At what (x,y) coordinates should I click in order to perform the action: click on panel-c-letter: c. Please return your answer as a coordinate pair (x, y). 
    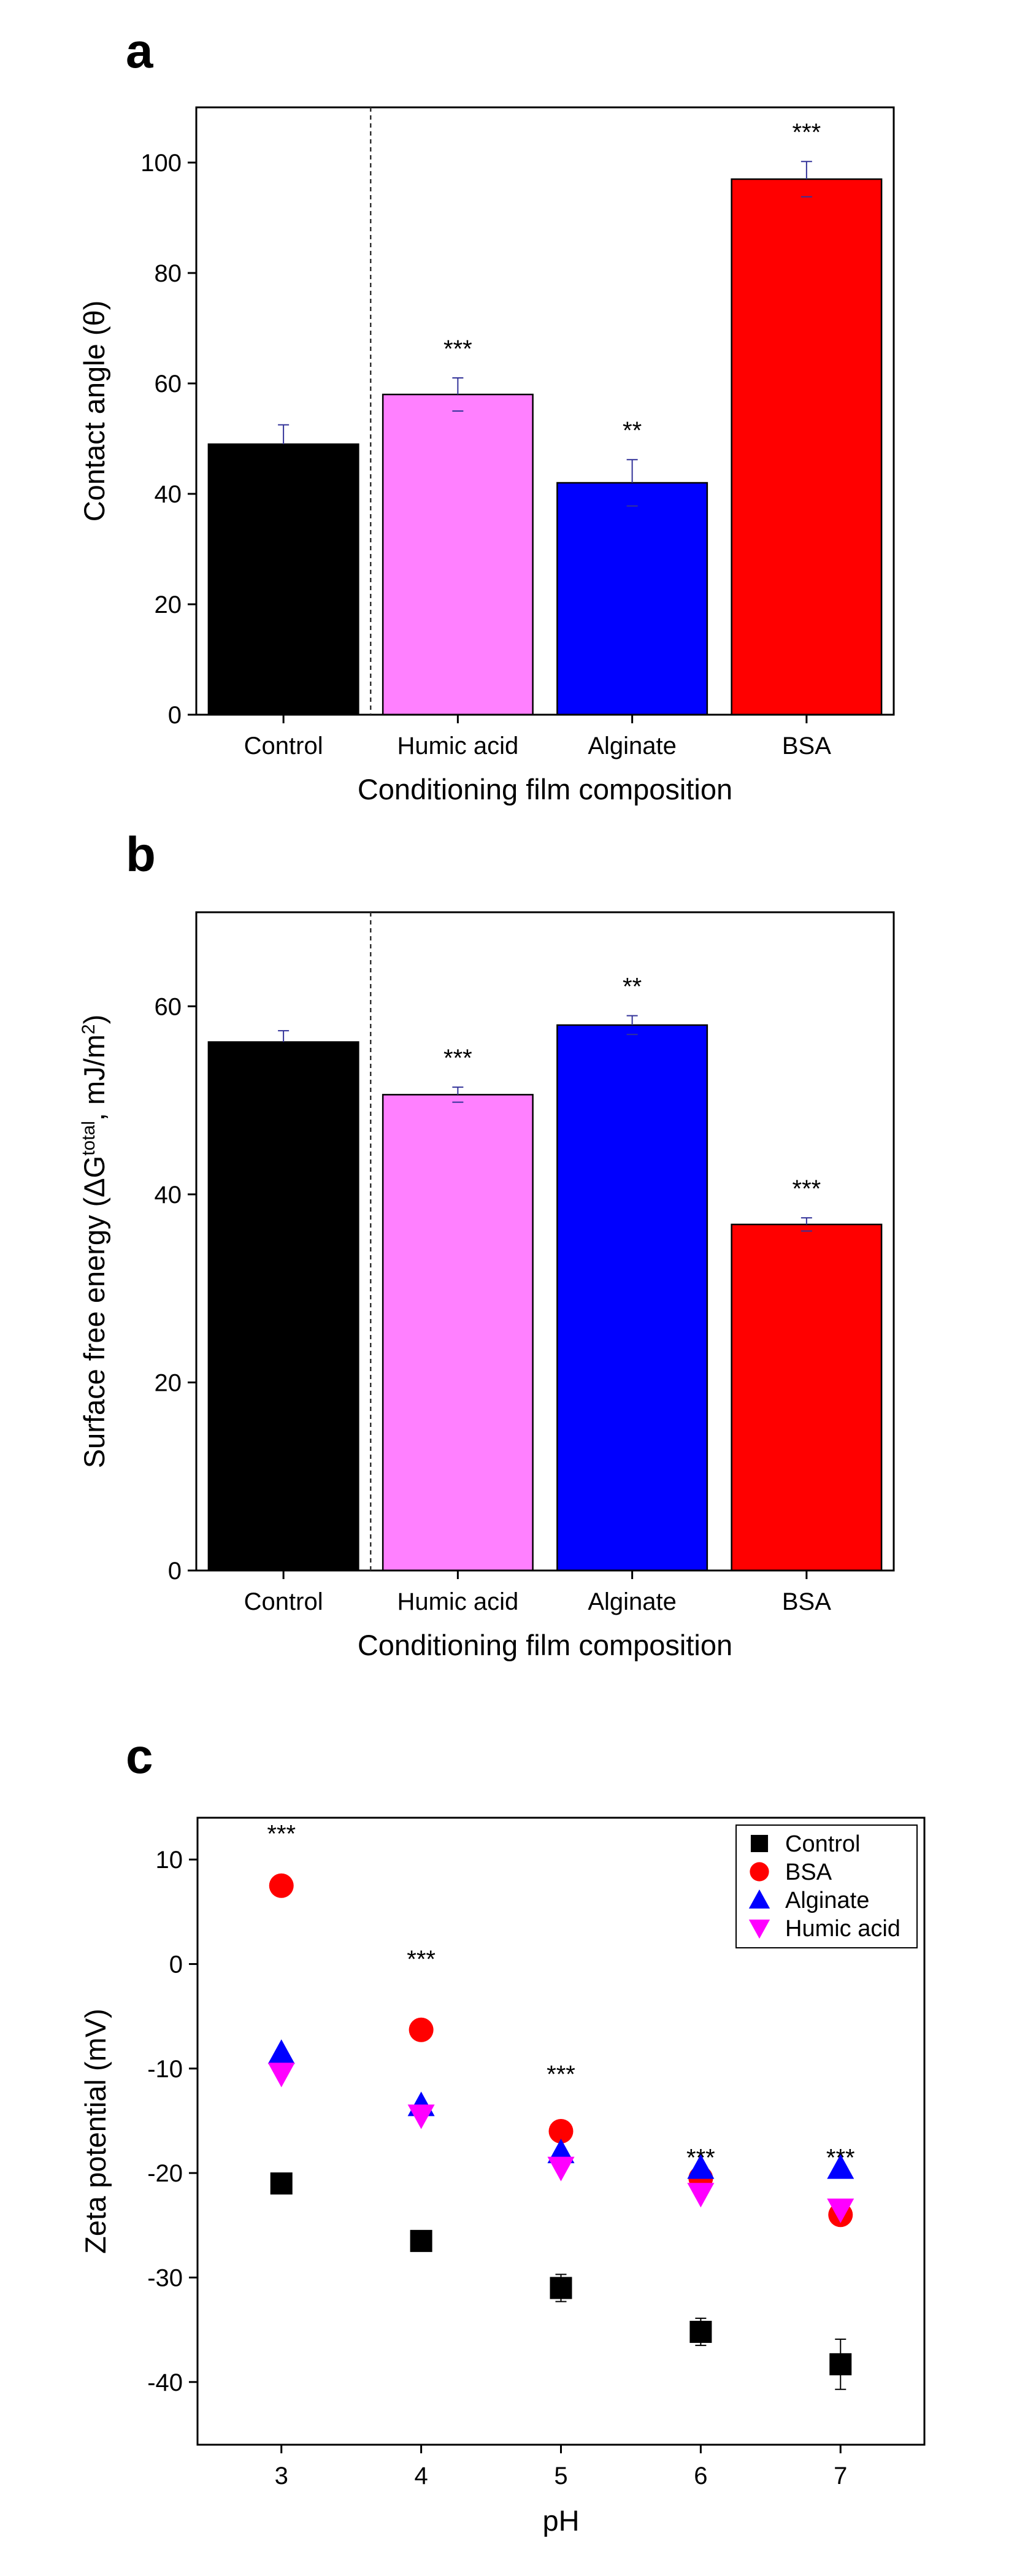
    Looking at the image, I should click on (139, 1756).